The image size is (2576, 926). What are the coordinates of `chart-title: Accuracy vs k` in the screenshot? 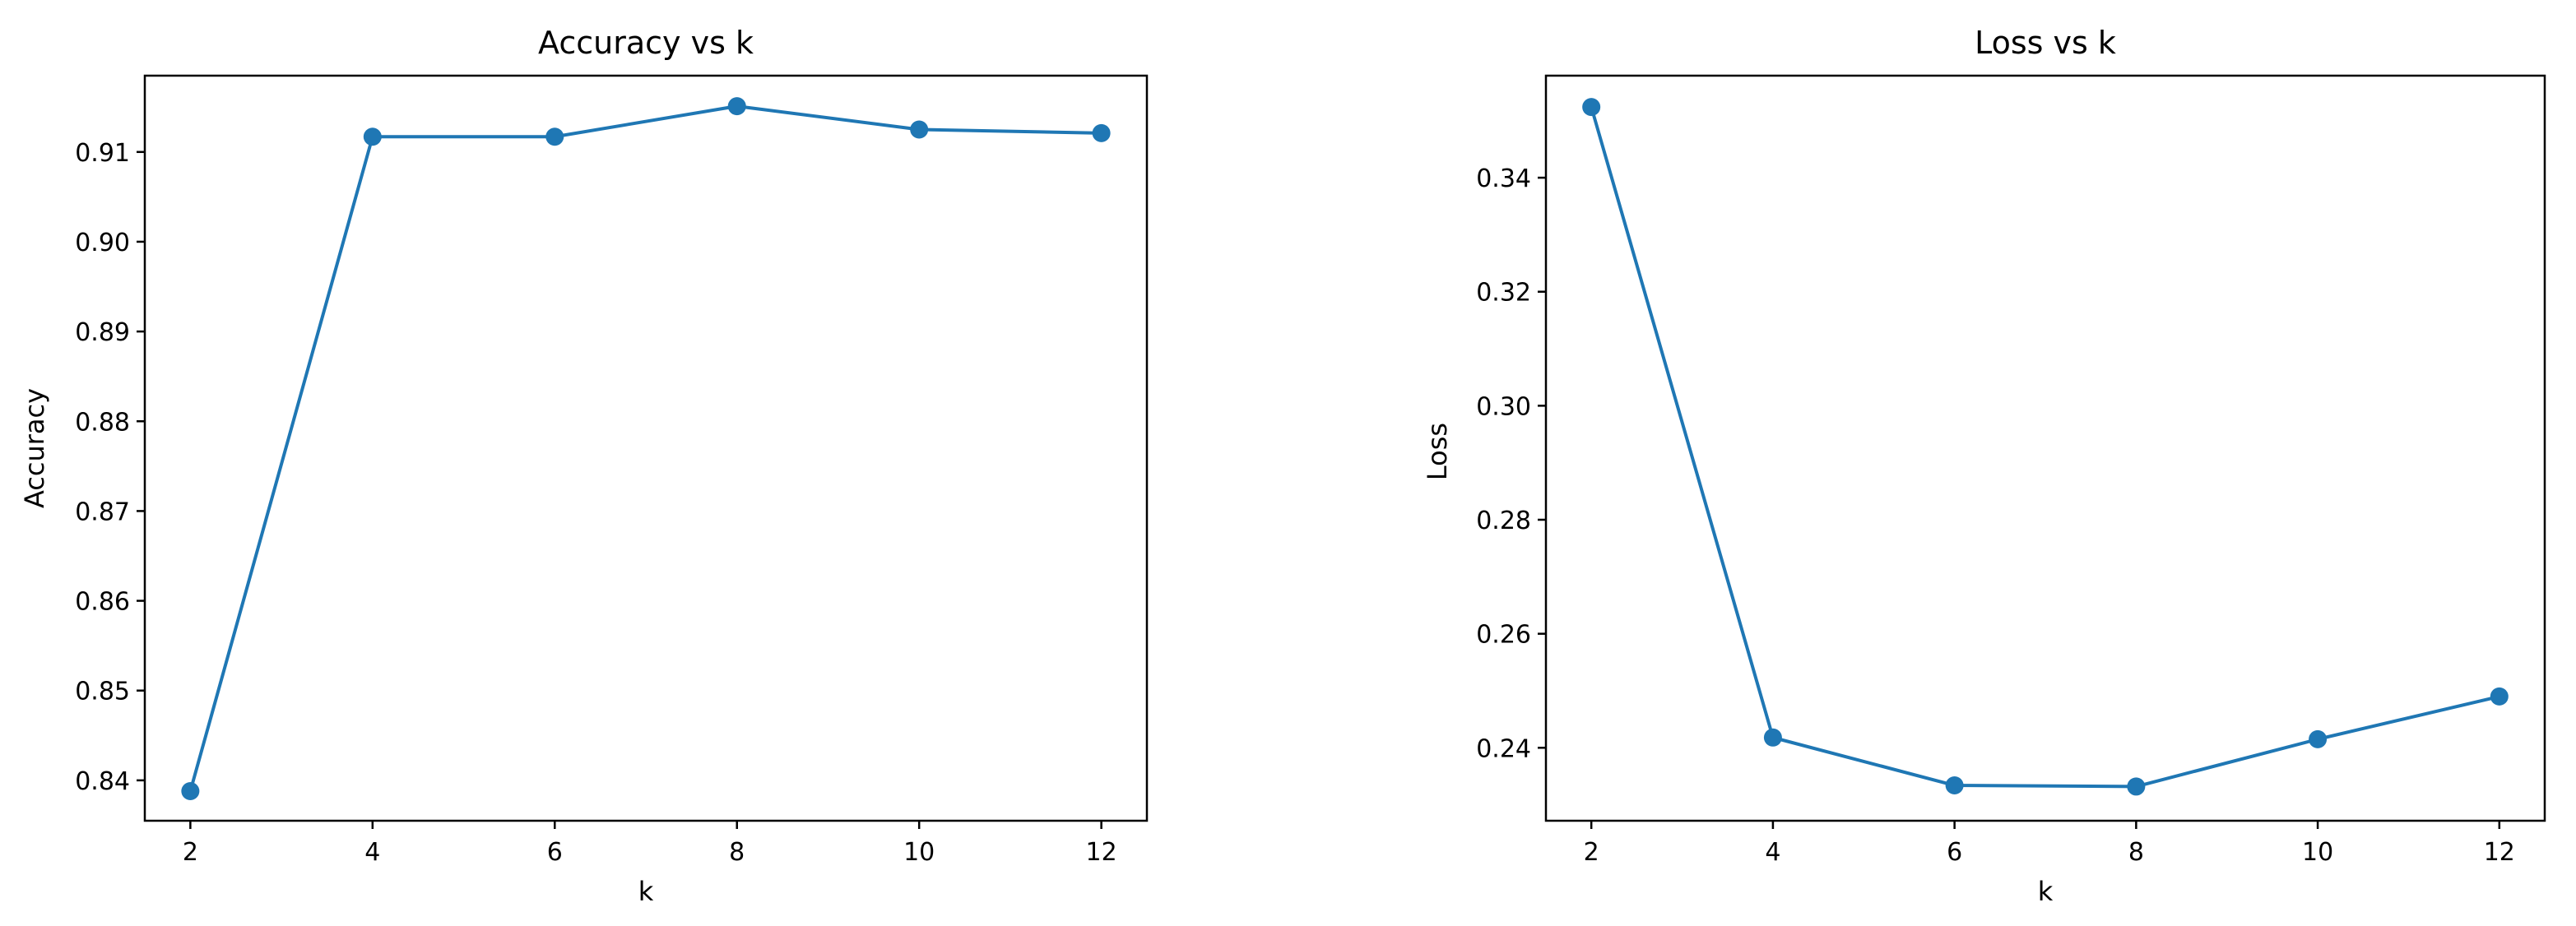 It's located at (646, 43).